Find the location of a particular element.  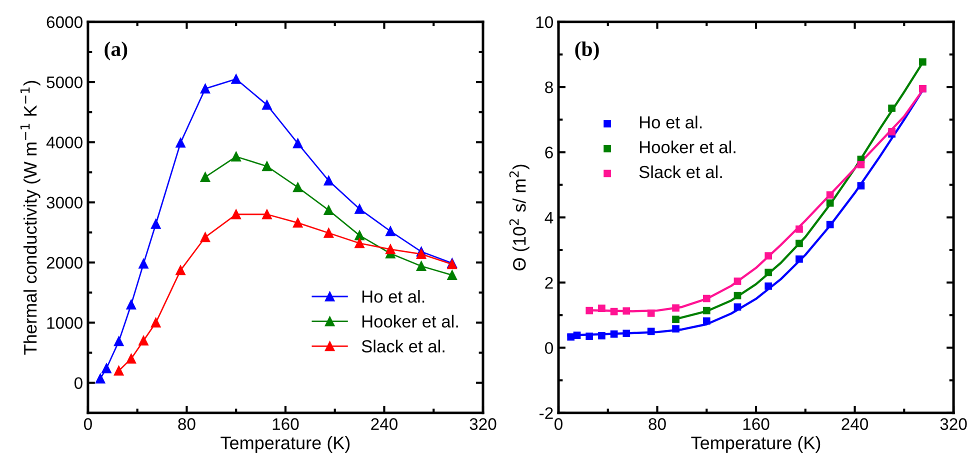

y-tick-label: 1000 is located at coordinates (64, 323).